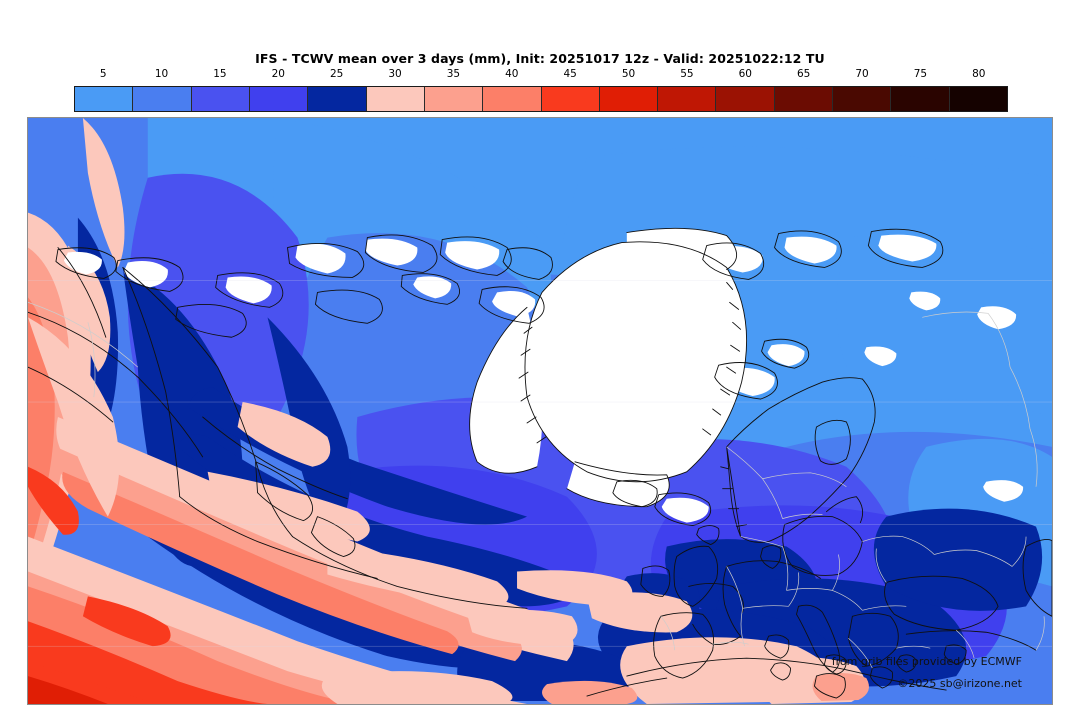  What do you see at coordinates (570, 74) in the screenshot?
I see `colorbar-tick-45: 45` at bounding box center [570, 74].